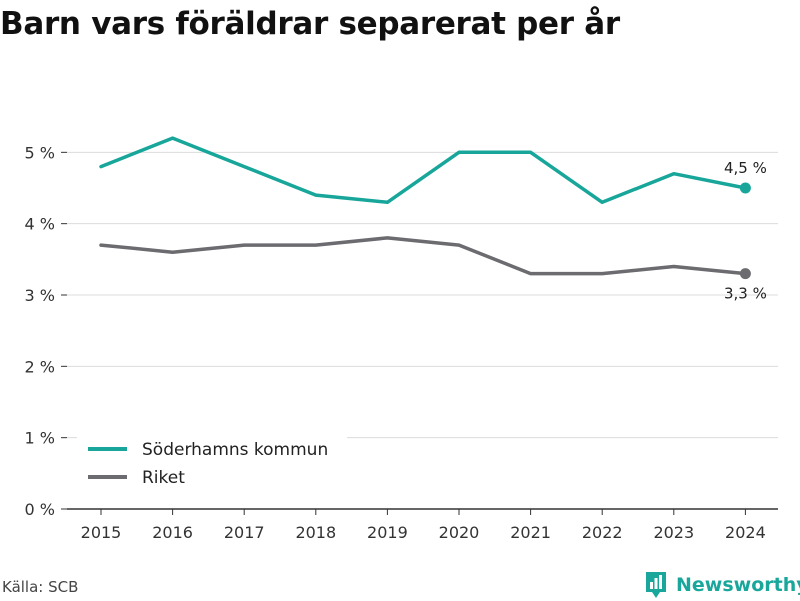  What do you see at coordinates (244, 532) in the screenshot?
I see `x-tick-label: 2017` at bounding box center [244, 532].